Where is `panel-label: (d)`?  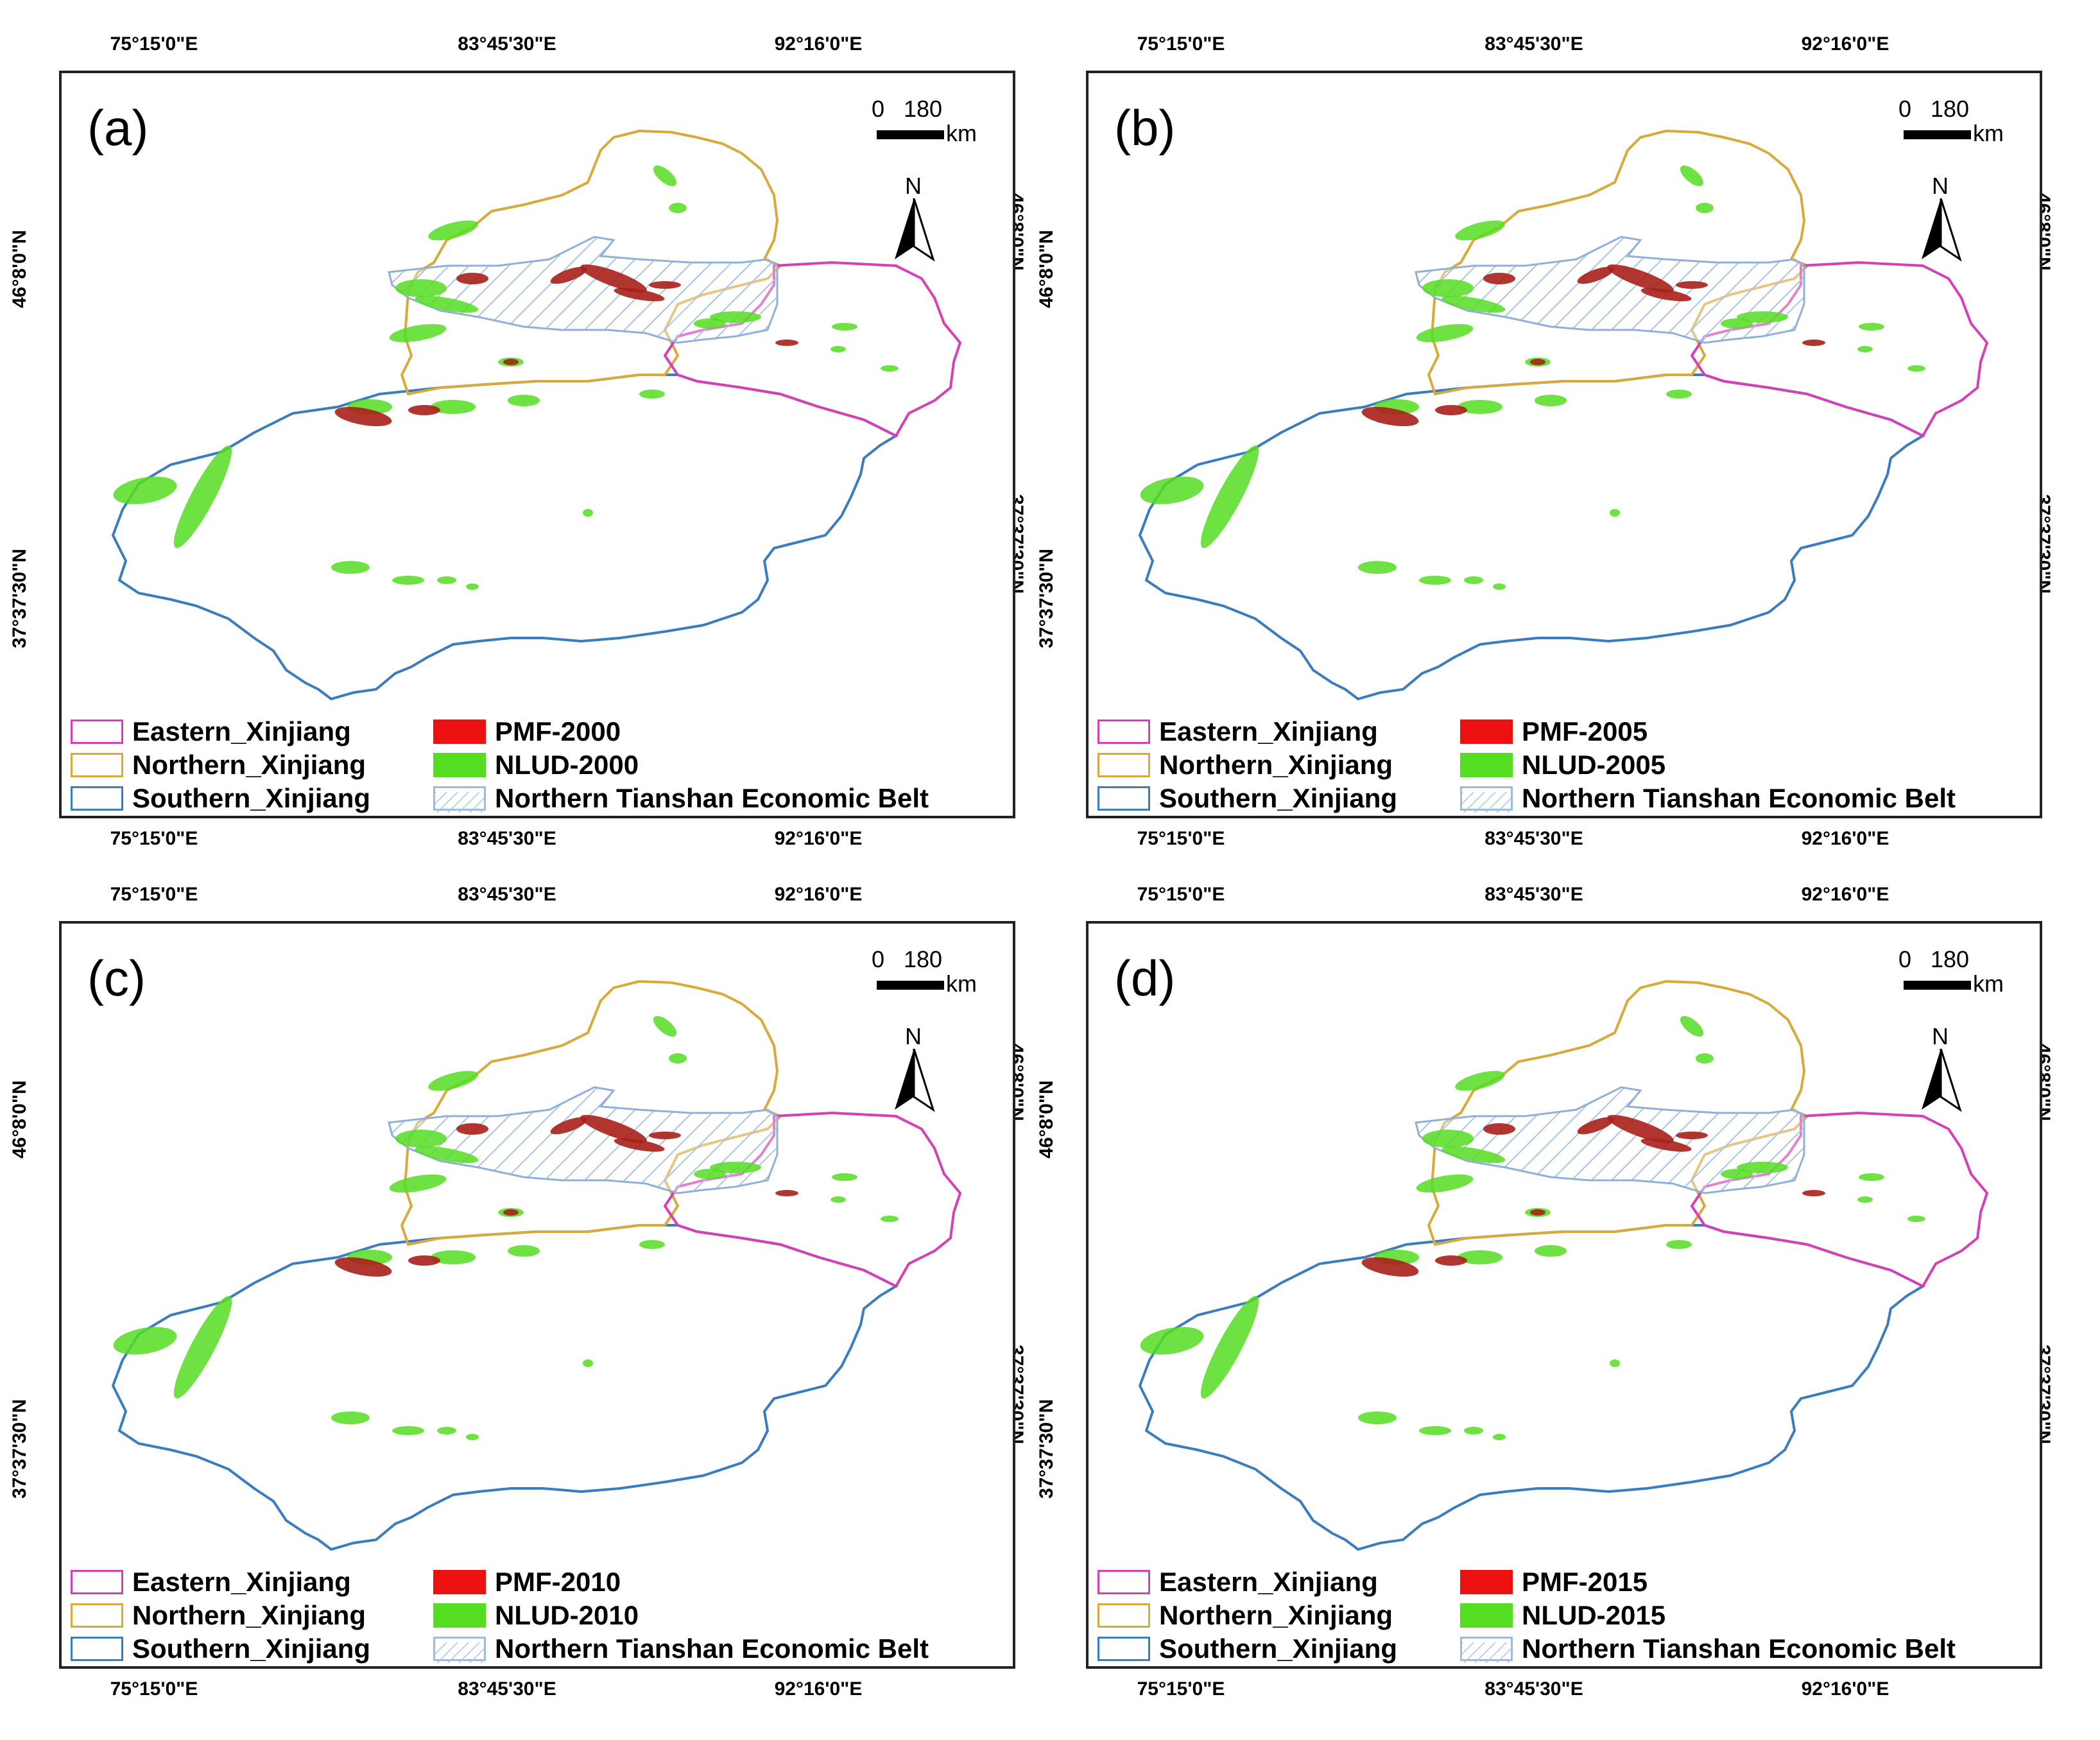
panel-label: (d) is located at coordinates (1145, 978).